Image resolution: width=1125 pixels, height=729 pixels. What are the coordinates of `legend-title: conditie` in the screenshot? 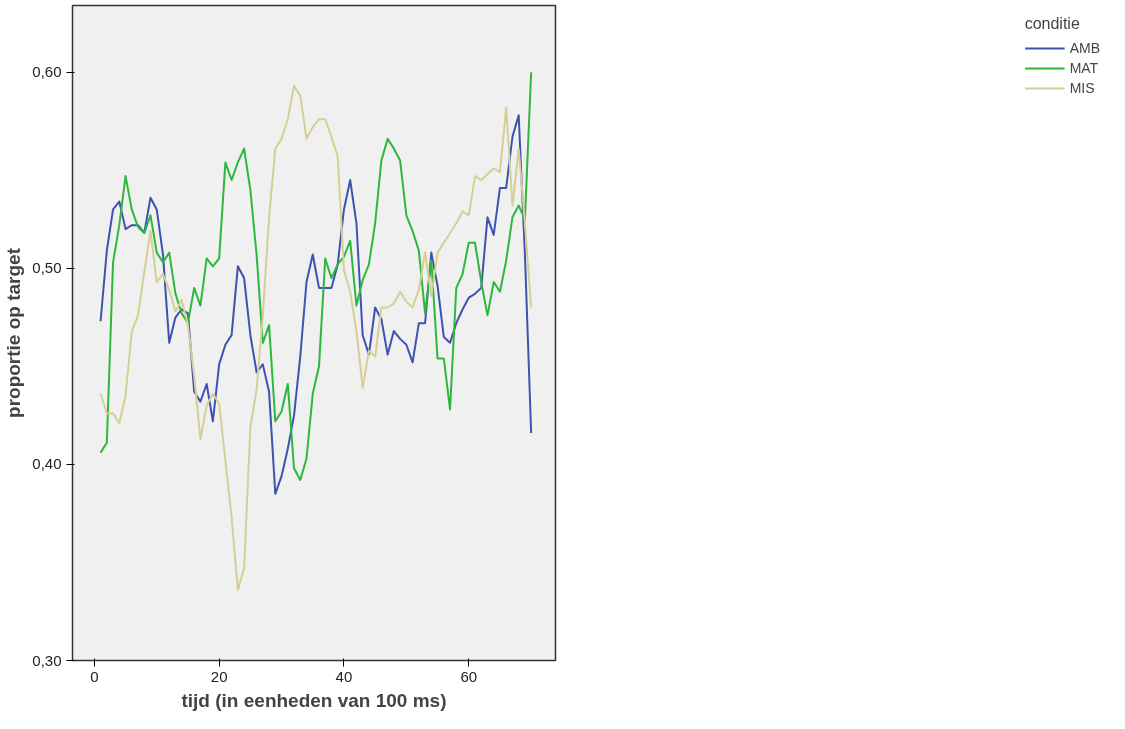 It's located at (1052, 24).